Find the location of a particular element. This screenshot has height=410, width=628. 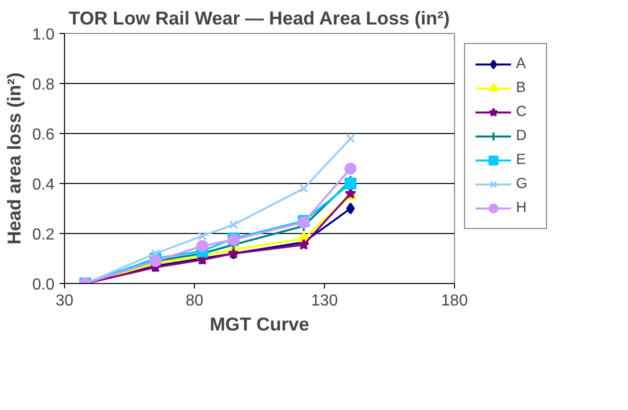

y-tick-label: 1.0 is located at coordinates (43, 35).